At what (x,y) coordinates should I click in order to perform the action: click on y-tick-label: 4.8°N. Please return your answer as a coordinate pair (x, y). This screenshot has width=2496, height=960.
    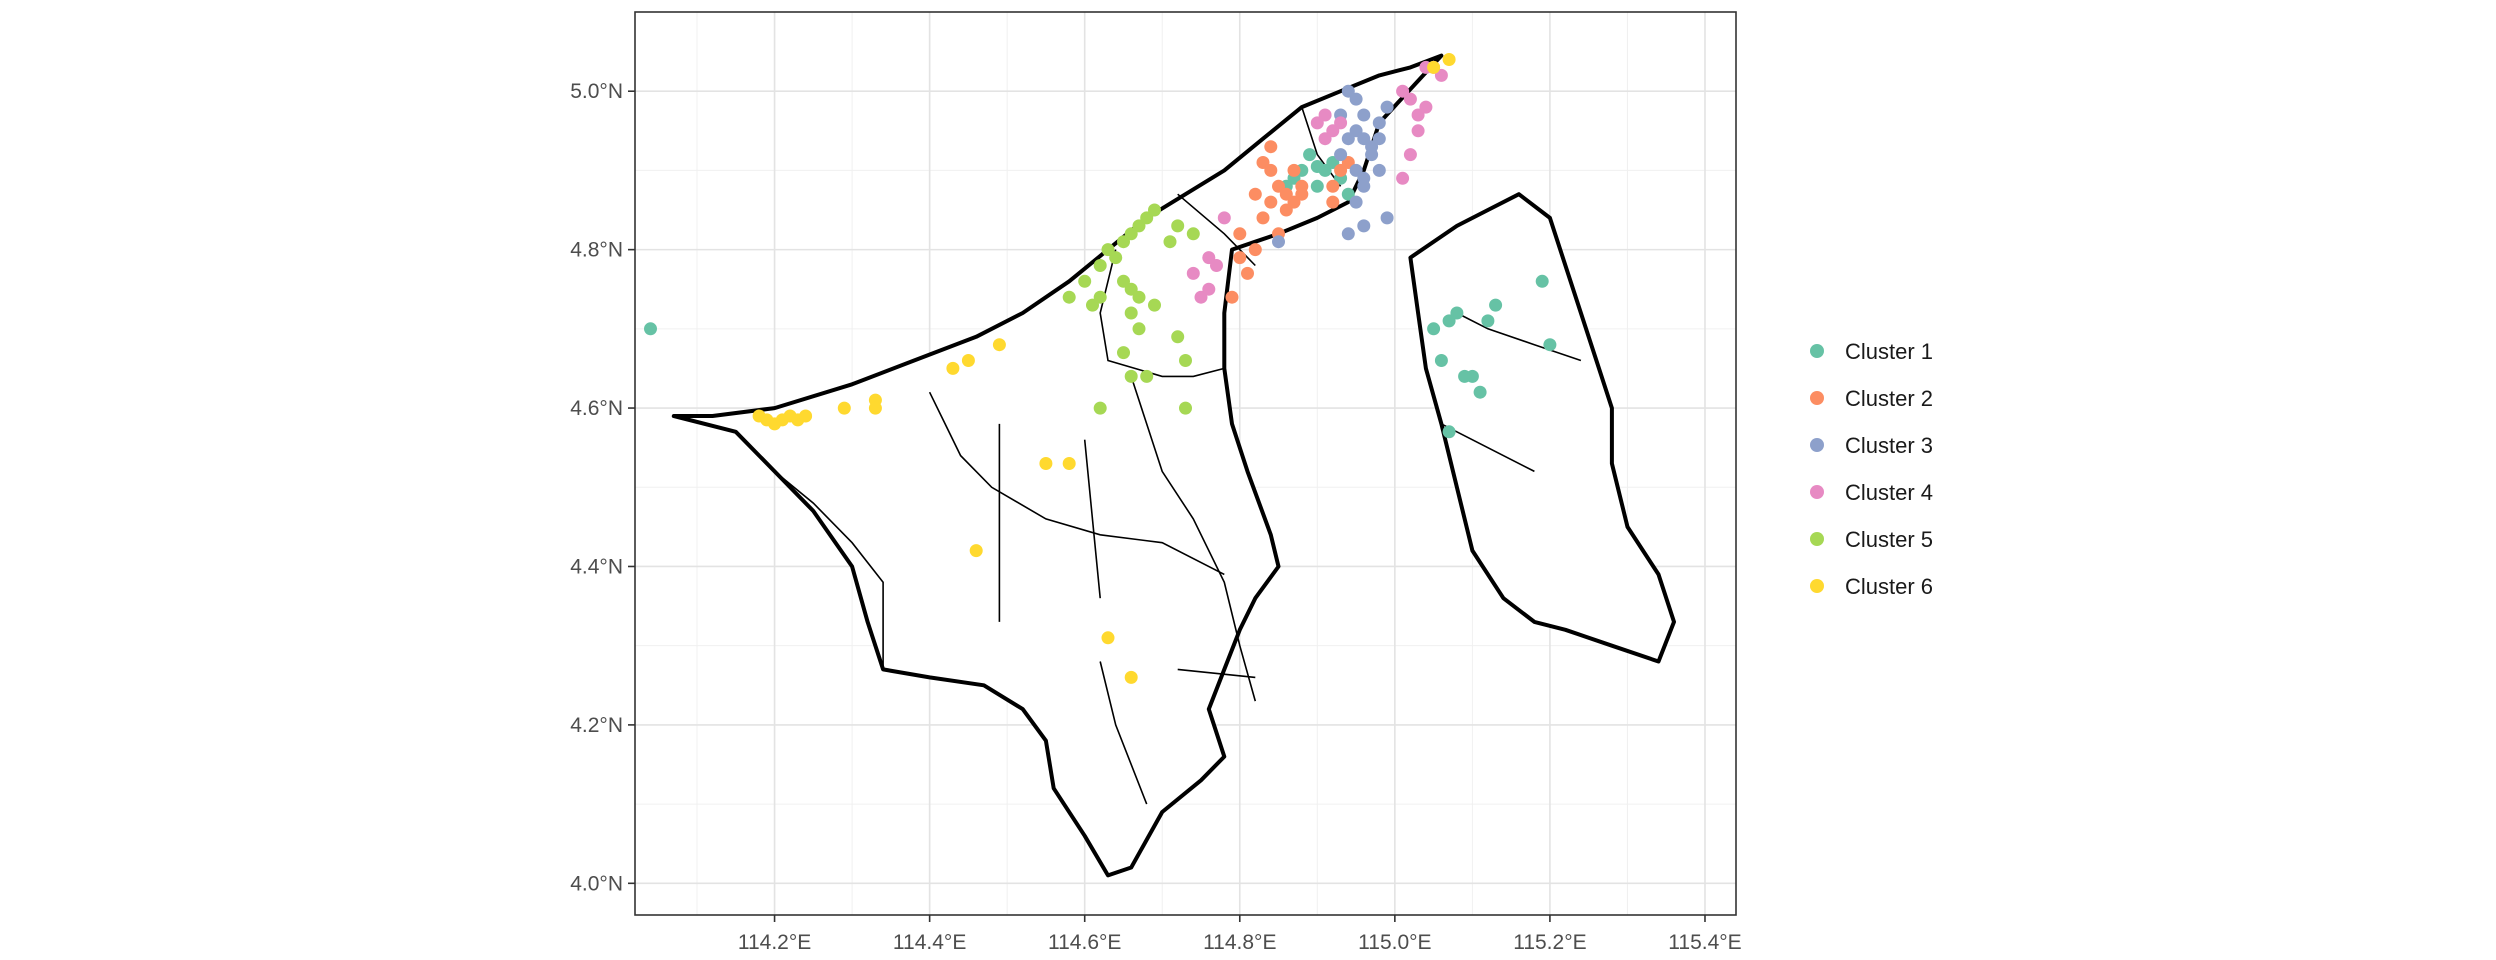
    Looking at the image, I should click on (596, 250).